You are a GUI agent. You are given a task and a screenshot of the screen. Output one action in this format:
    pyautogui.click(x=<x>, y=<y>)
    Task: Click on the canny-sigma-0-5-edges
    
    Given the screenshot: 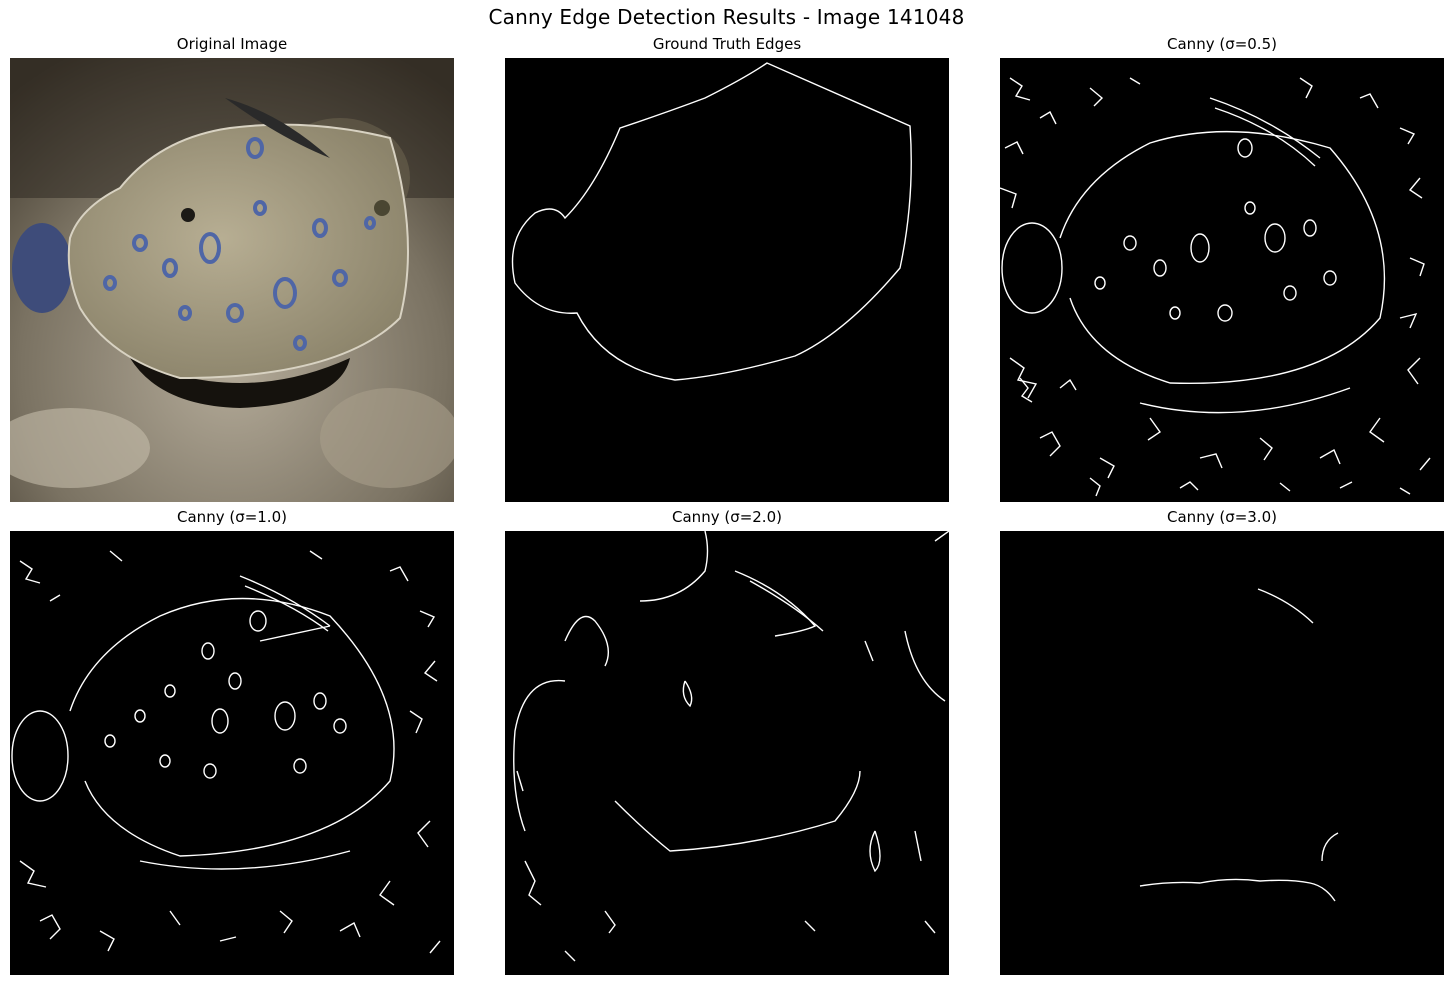 What is the action you would take?
    pyautogui.click(x=1222, y=280)
    